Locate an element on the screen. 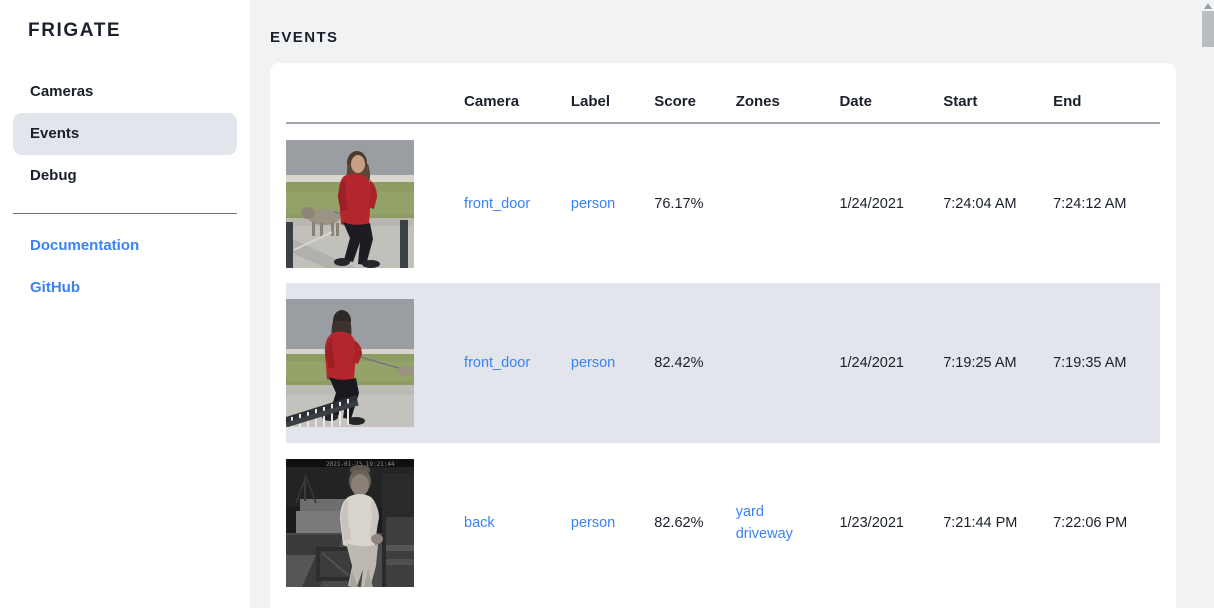 Image resolution: width=1214 pixels, height=608 pixels. event-zones-cell: yard driveway is located at coordinates (788, 523).